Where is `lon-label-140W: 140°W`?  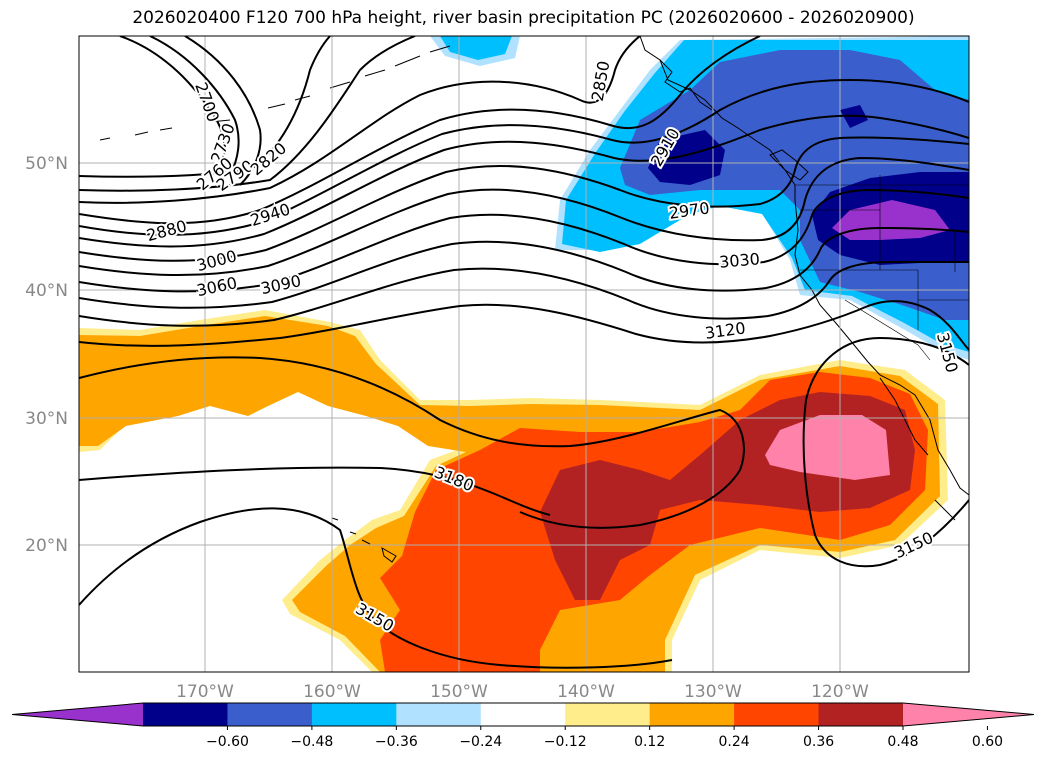 lon-label-140W: 140°W is located at coordinates (586, 692).